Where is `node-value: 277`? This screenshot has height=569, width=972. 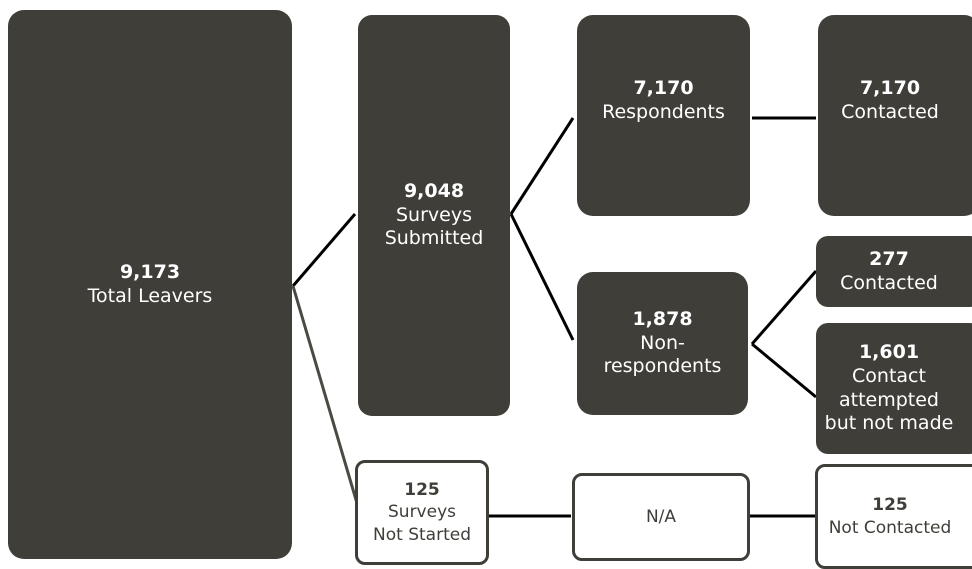
node-value: 277 is located at coordinates (889, 258).